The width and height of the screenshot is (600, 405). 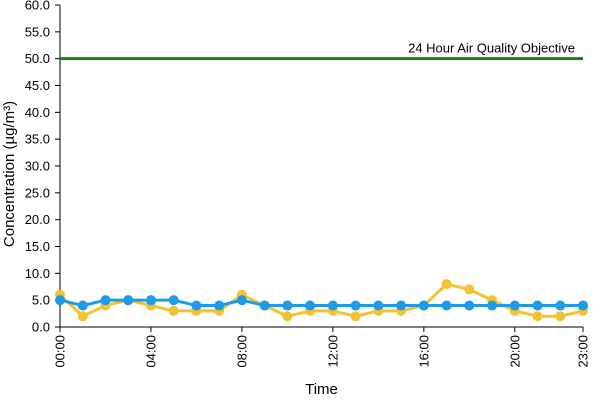 What do you see at coordinates (37, 58) in the screenshot?
I see `y-tick-label: 50.0` at bounding box center [37, 58].